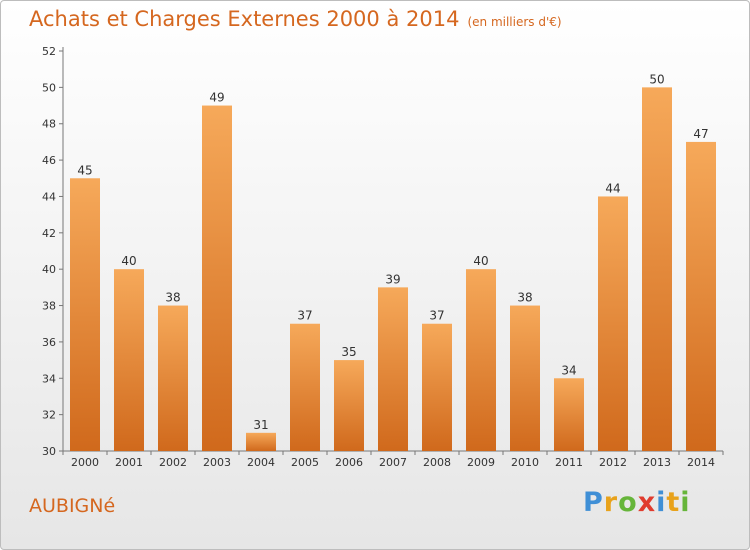 The height and width of the screenshot is (550, 750). What do you see at coordinates (673, 502) in the screenshot?
I see `logo-letter: t` at bounding box center [673, 502].